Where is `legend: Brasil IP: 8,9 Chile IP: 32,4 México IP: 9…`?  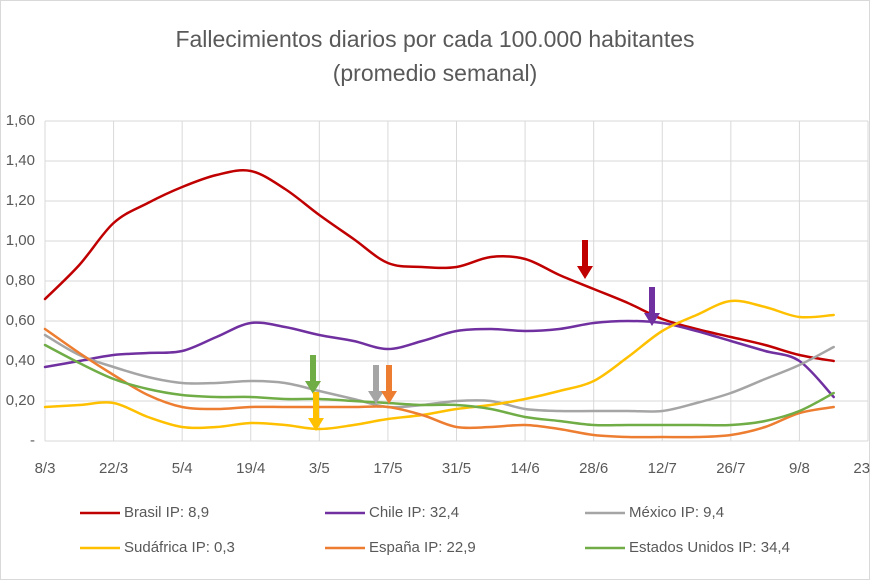
legend: Brasil IP: 8,9 Chile IP: 32,4 México IP: 9… is located at coordinates (435, 530).